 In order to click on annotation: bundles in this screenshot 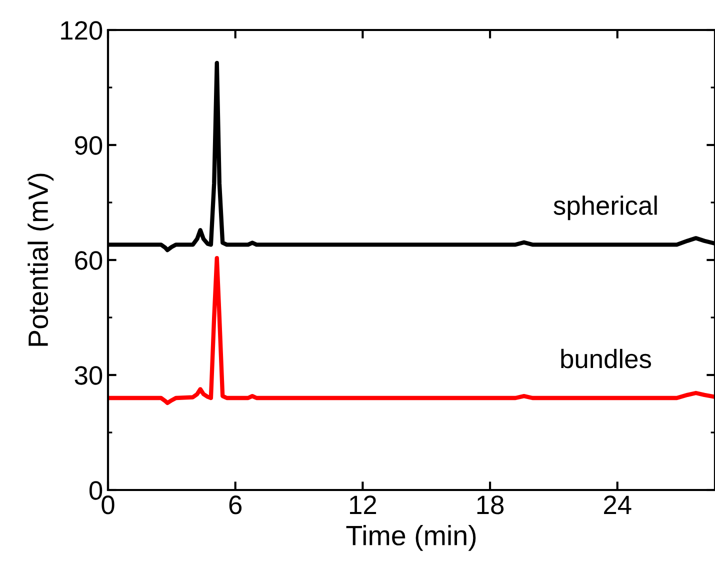, I will do `click(606, 358)`.